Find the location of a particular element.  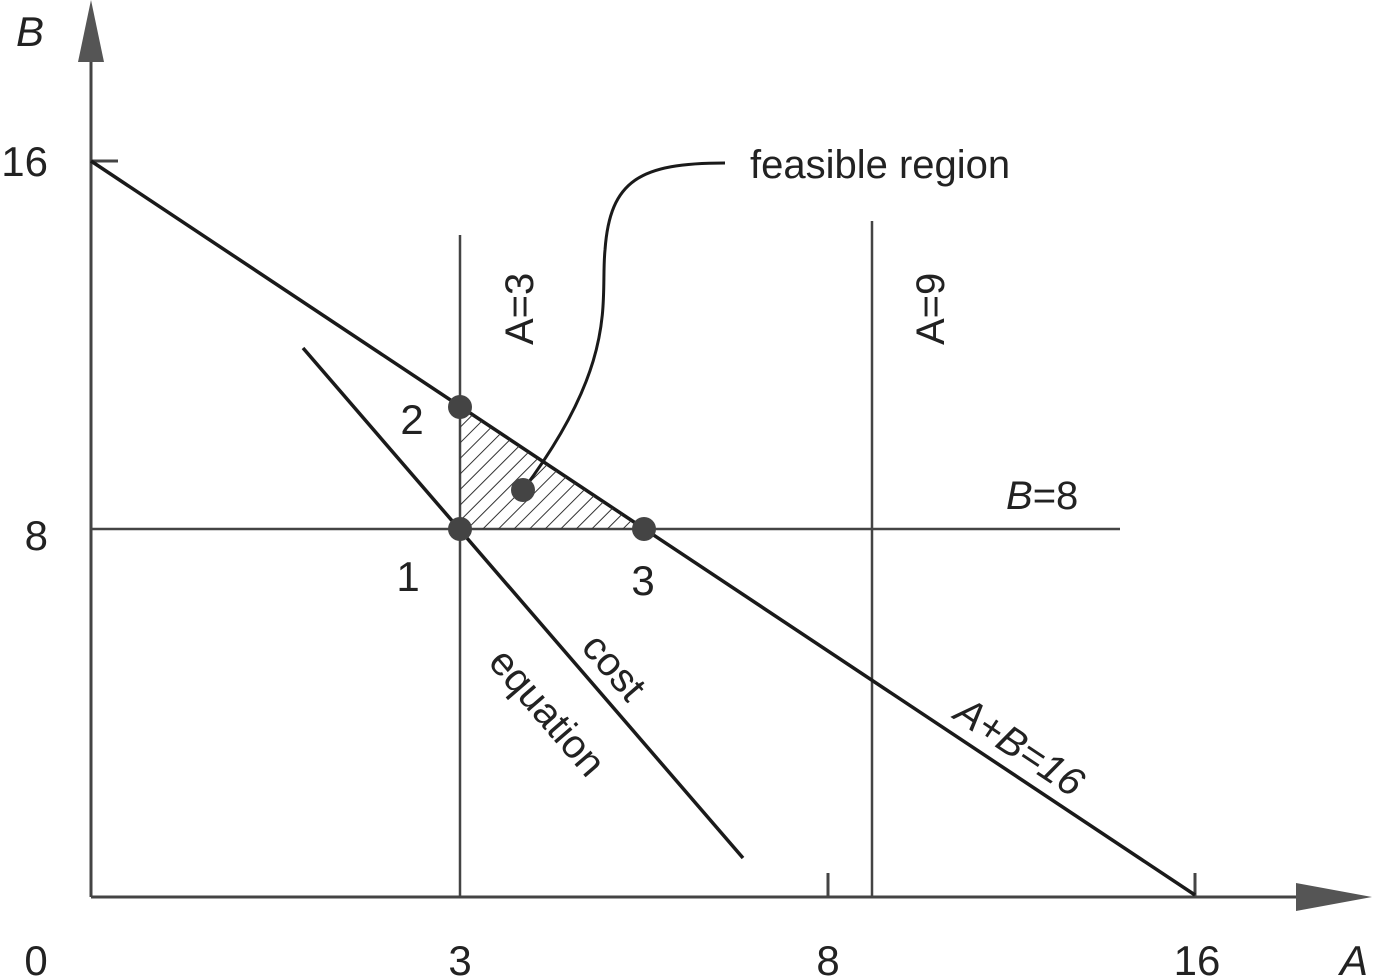

y-axis-label: B is located at coordinates (30, 31).